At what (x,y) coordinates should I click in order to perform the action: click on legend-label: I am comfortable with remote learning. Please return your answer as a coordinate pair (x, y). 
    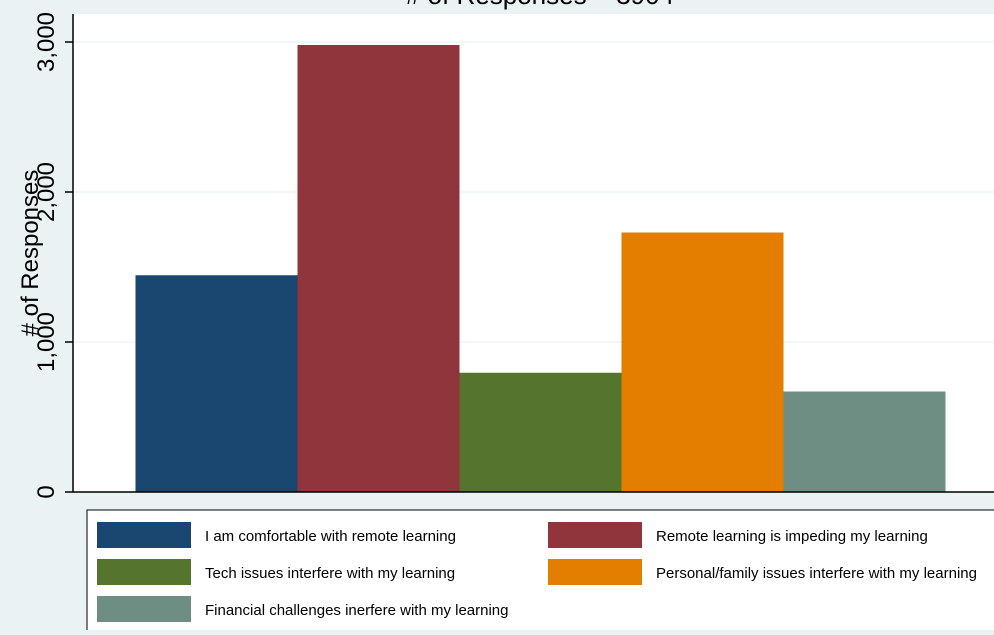
    Looking at the image, I should click on (330, 536).